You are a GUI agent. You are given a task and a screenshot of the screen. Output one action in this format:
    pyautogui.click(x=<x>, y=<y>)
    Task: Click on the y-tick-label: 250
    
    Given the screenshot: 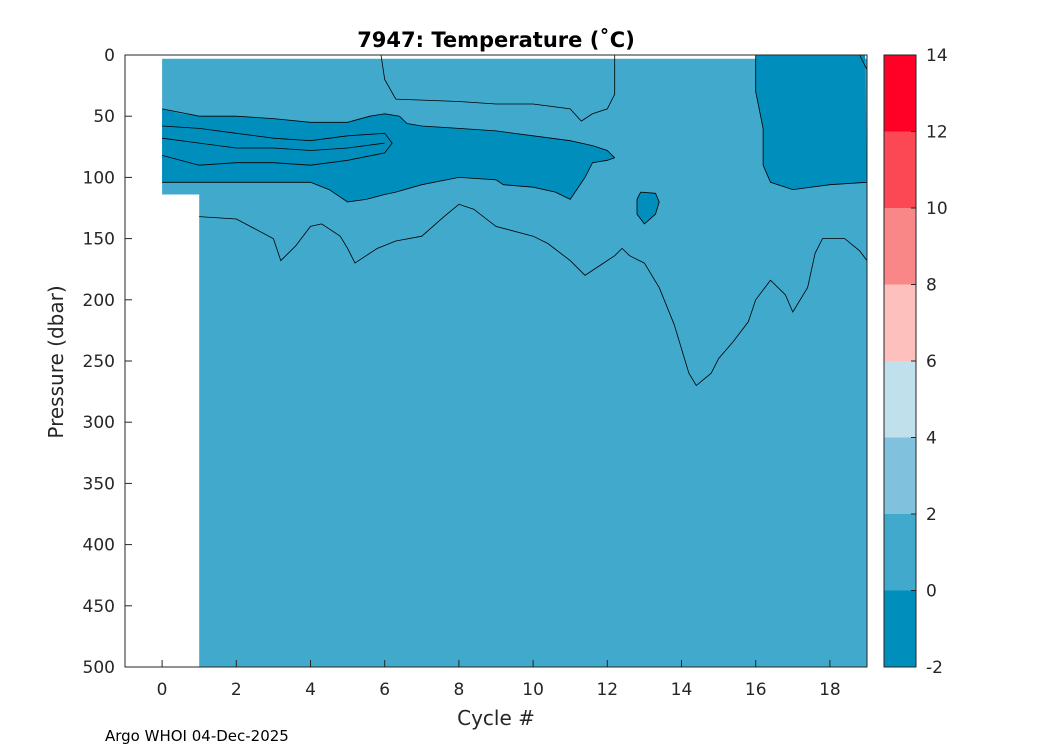 What is the action you would take?
    pyautogui.click(x=99, y=362)
    